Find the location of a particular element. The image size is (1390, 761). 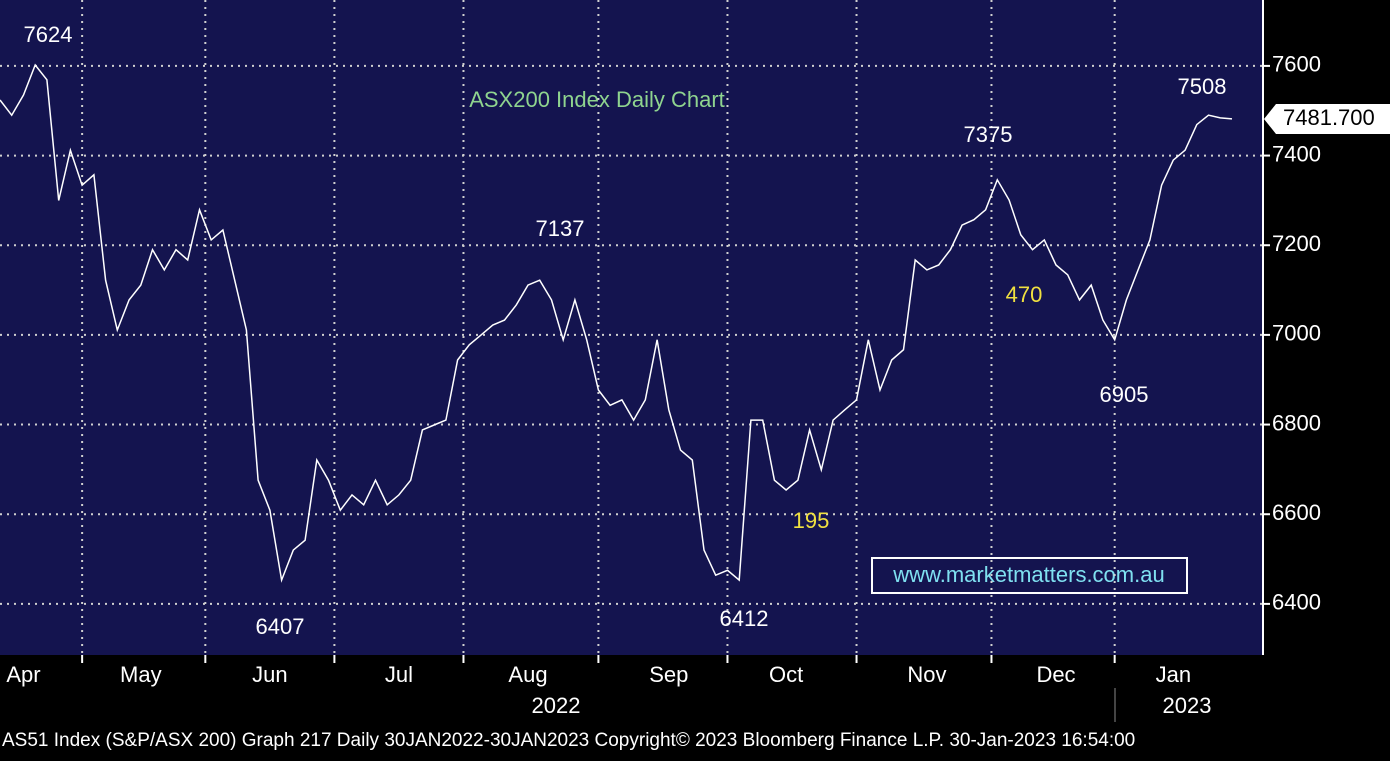

x-tick-label: Jan is located at coordinates (1173, 674).